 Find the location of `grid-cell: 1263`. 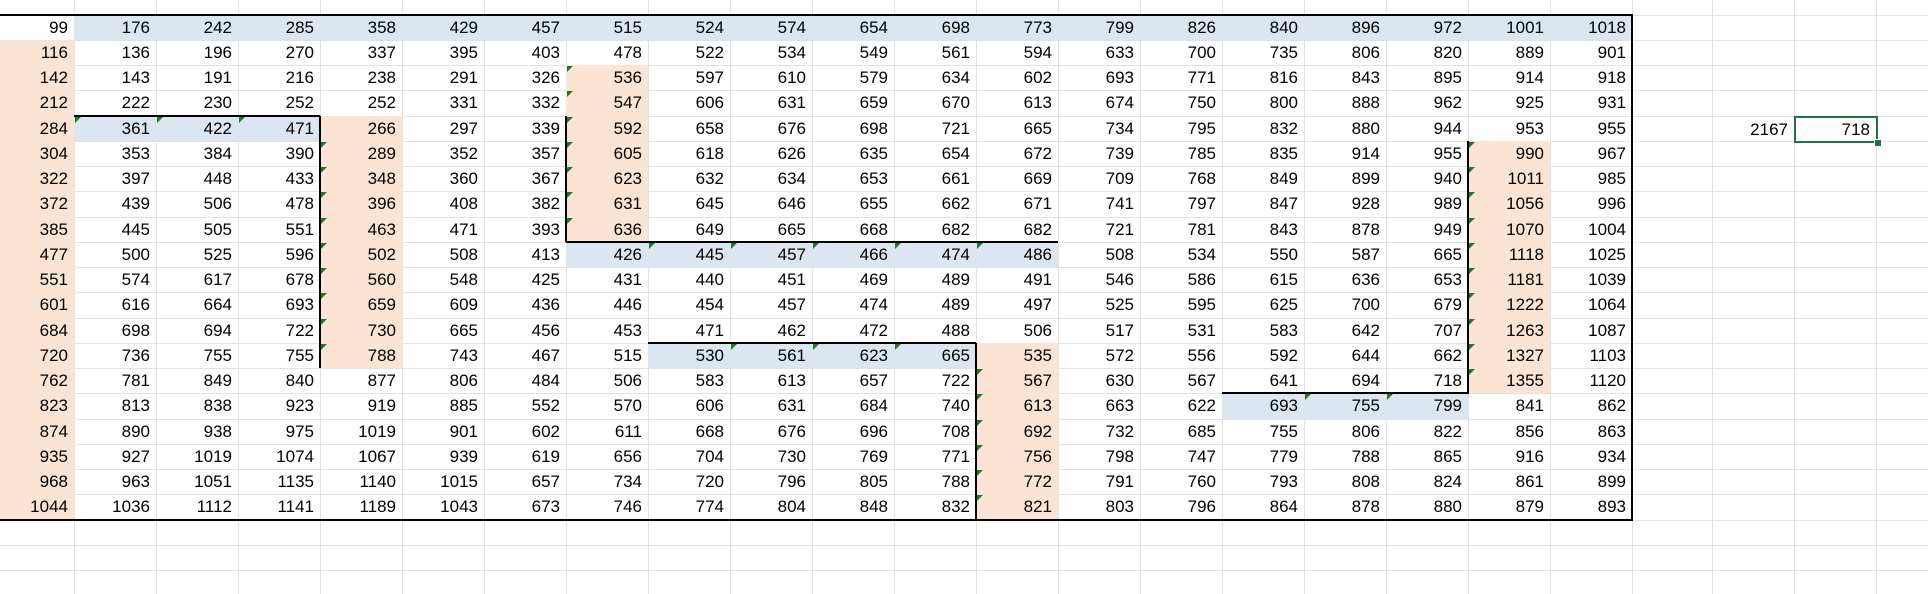

grid-cell: 1263 is located at coordinates (1509, 330).